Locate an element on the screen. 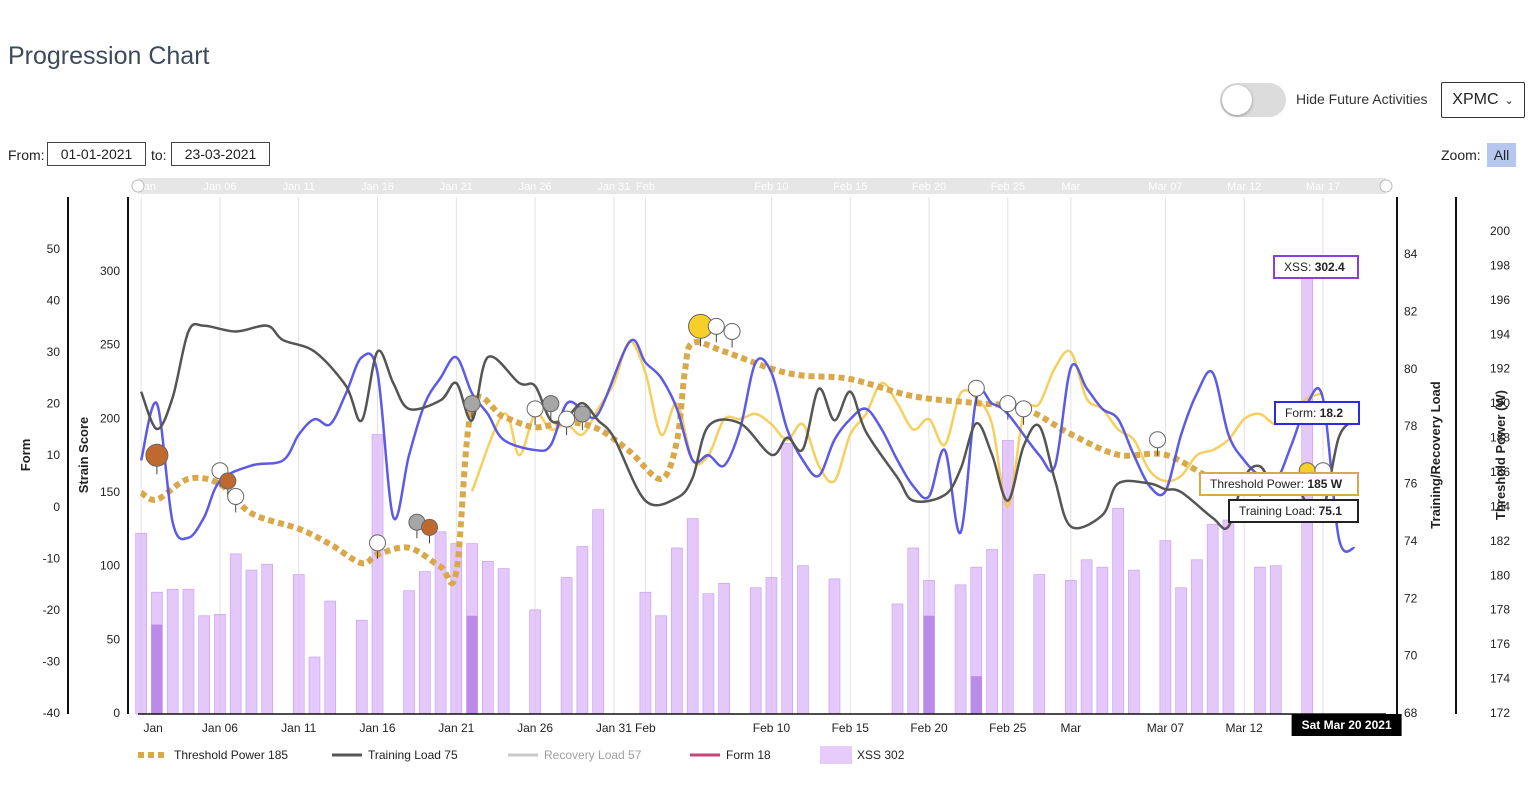 This screenshot has width=1536, height=804. navigator-tick-label: Feb 25 is located at coordinates (1008, 187).